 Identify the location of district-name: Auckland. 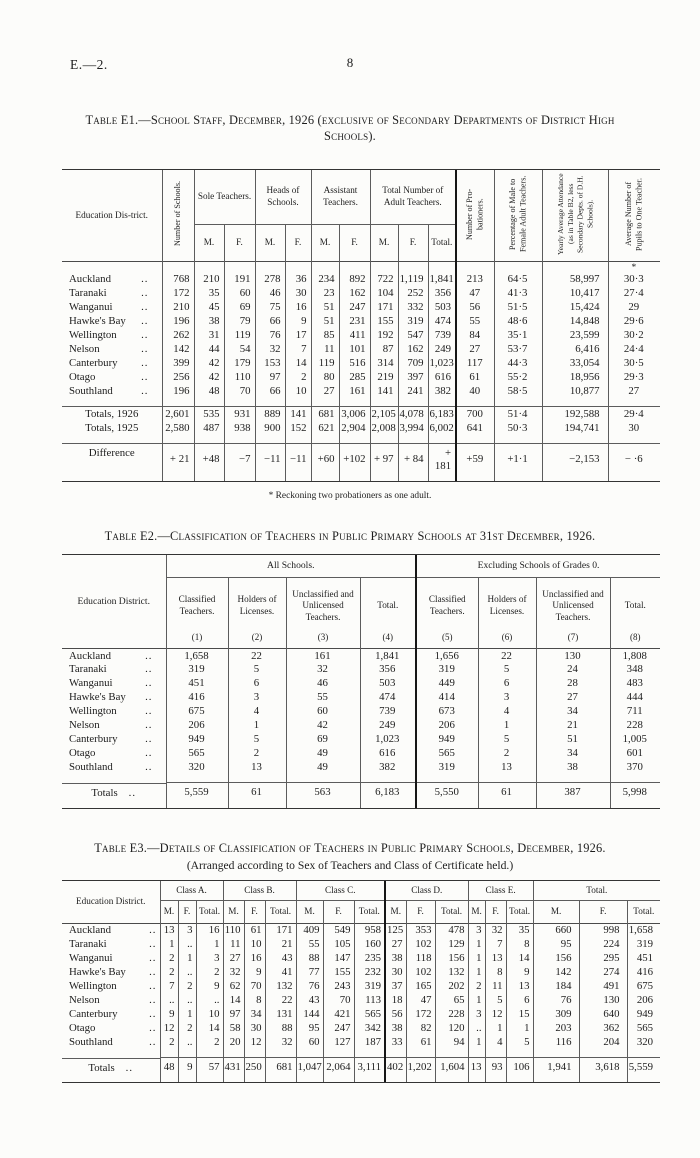
(90, 930).